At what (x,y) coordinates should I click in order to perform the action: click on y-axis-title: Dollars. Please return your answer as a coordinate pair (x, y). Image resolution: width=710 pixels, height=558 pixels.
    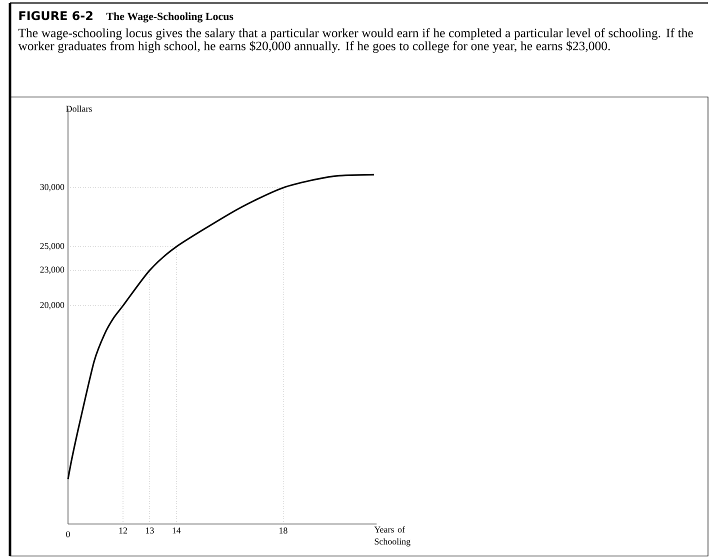
    Looking at the image, I should click on (79, 108).